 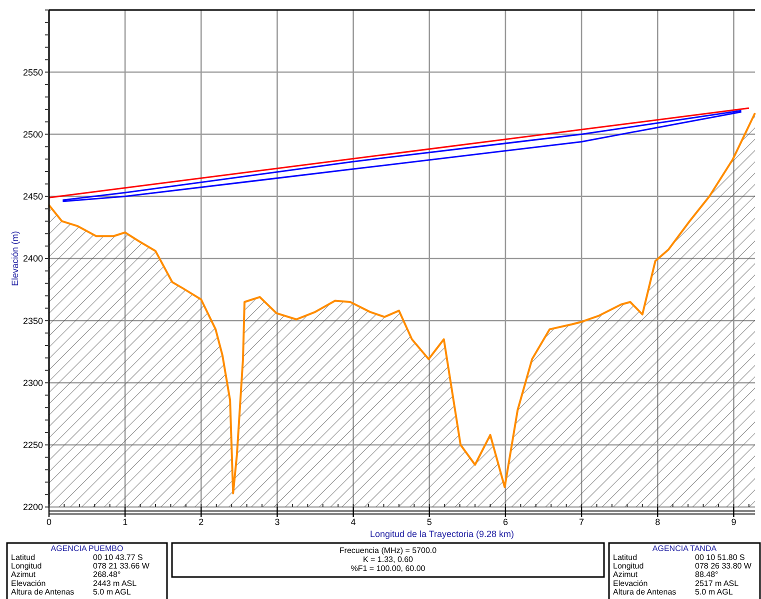 What do you see at coordinates (388, 559) in the screenshot?
I see `text: K = 1.33, 0.60` at bounding box center [388, 559].